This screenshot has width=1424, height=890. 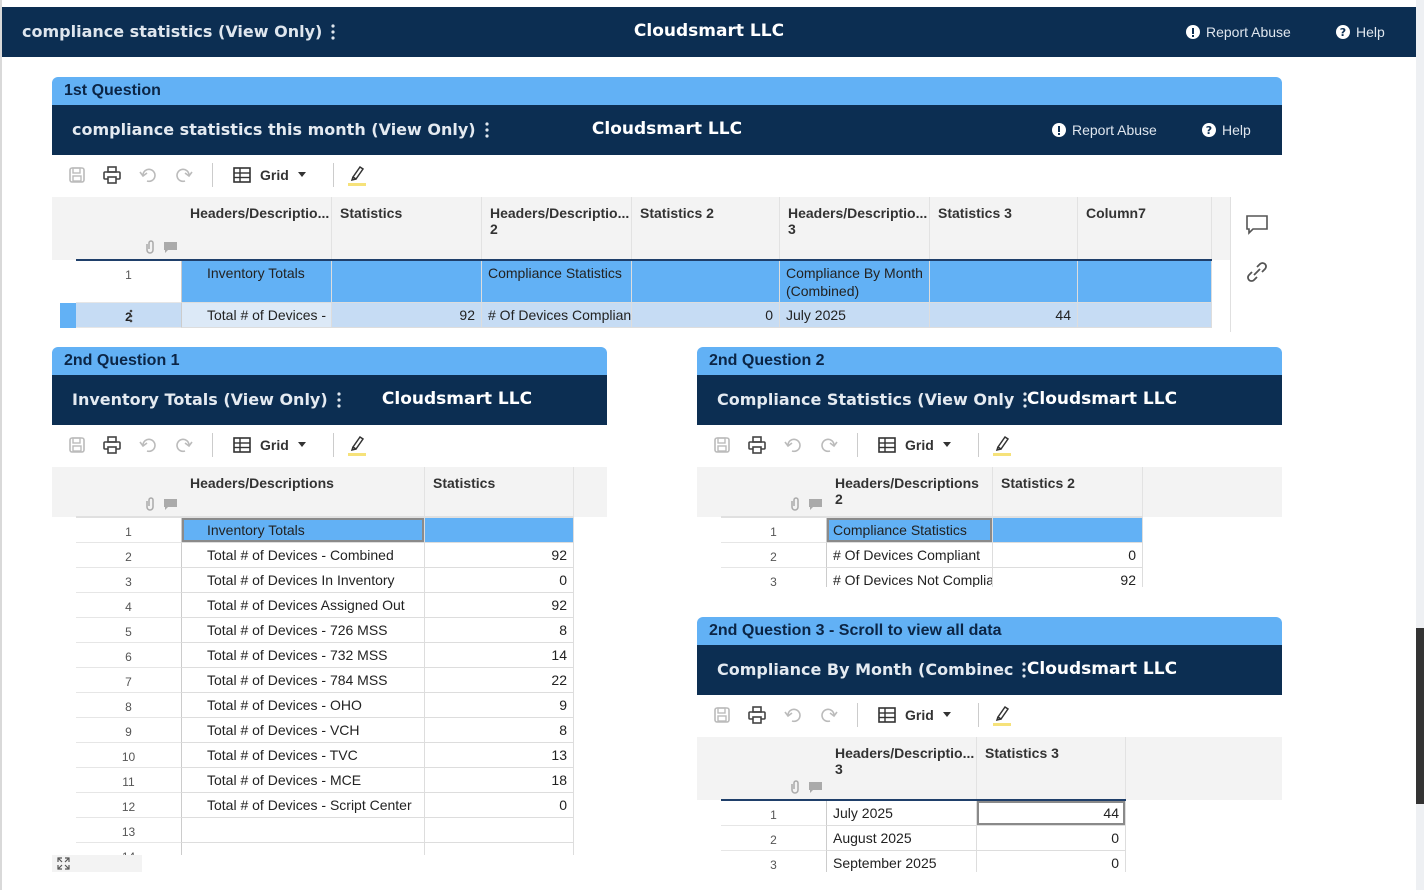 What do you see at coordinates (910, 577) in the screenshot?
I see `grid-cell: # Of Devices Not Complia` at bounding box center [910, 577].